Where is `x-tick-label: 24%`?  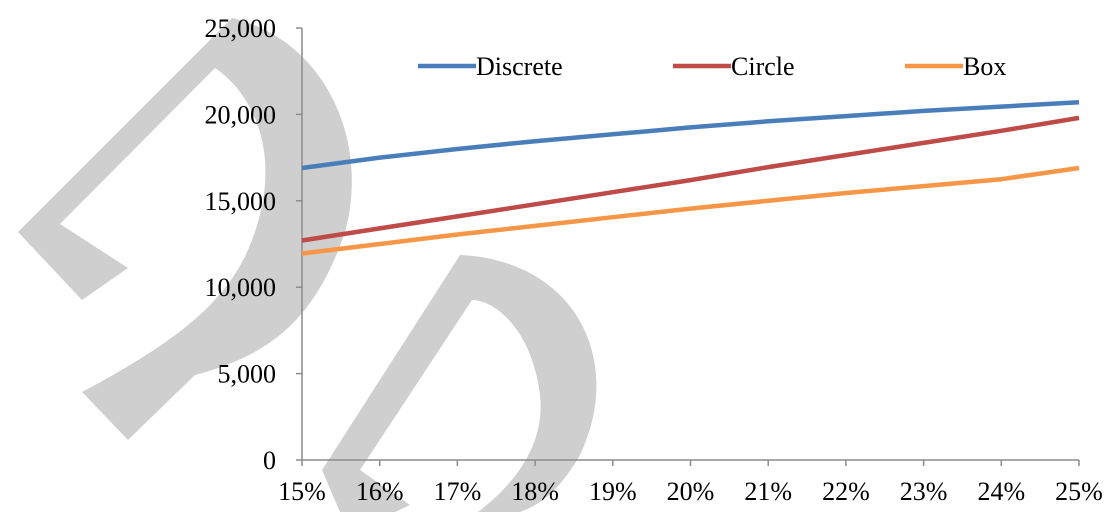
x-tick-label: 24% is located at coordinates (1001, 491).